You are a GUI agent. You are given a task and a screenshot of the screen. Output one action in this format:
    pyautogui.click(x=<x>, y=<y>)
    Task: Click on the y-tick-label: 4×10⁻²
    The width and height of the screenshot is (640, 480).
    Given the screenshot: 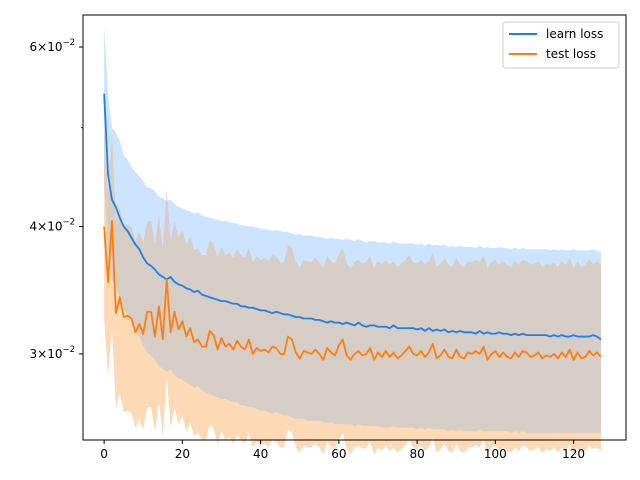 What is the action you would take?
    pyautogui.click(x=53, y=226)
    